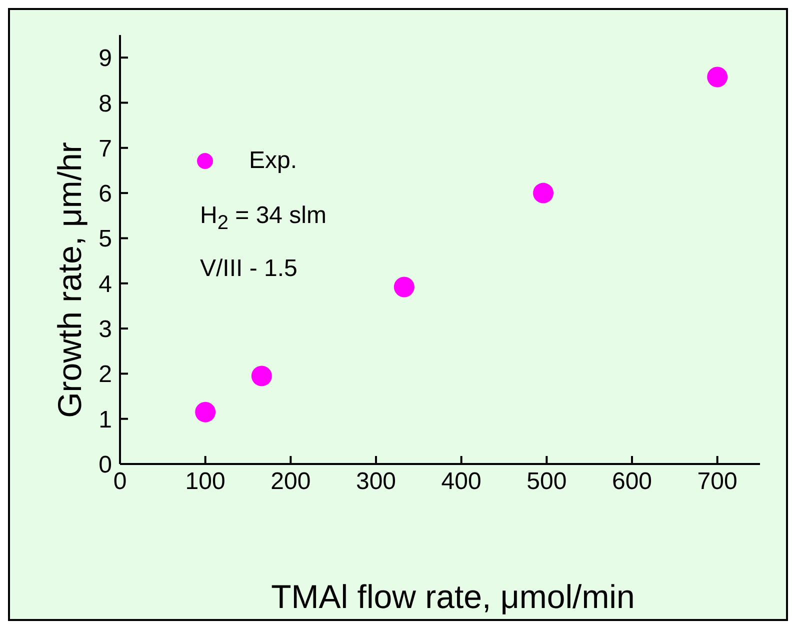 The height and width of the screenshot is (625, 792). I want to click on y-axis-title: Growth rate, μm/hr, so click(70, 280).